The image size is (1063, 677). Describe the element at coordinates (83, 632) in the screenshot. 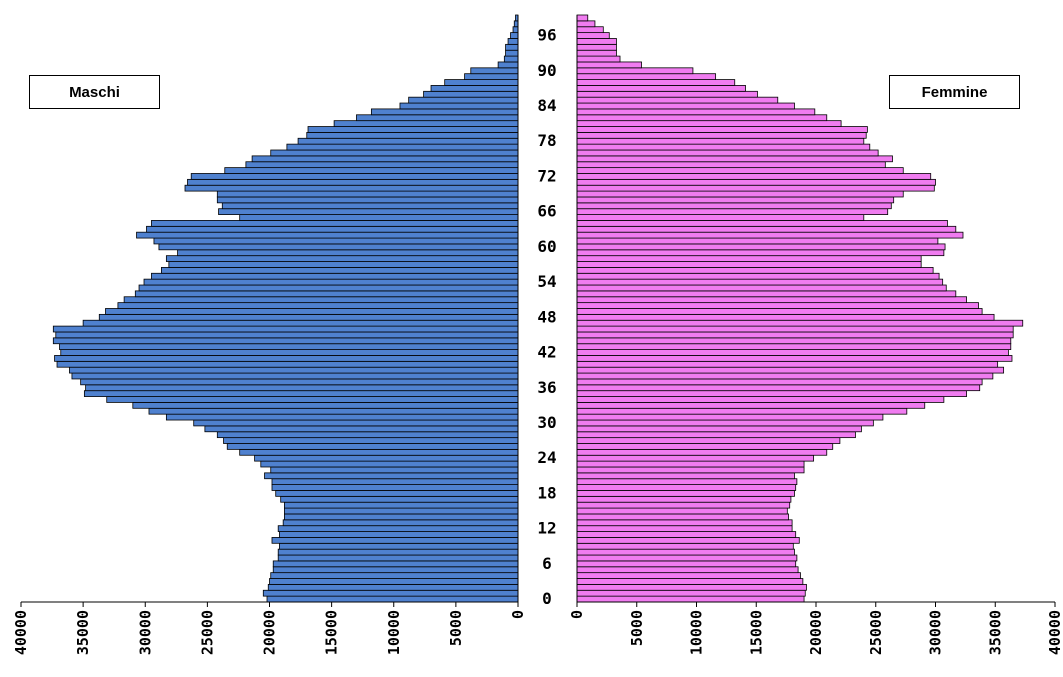

I see `male-x-tick-label-35000: 35000` at that location.